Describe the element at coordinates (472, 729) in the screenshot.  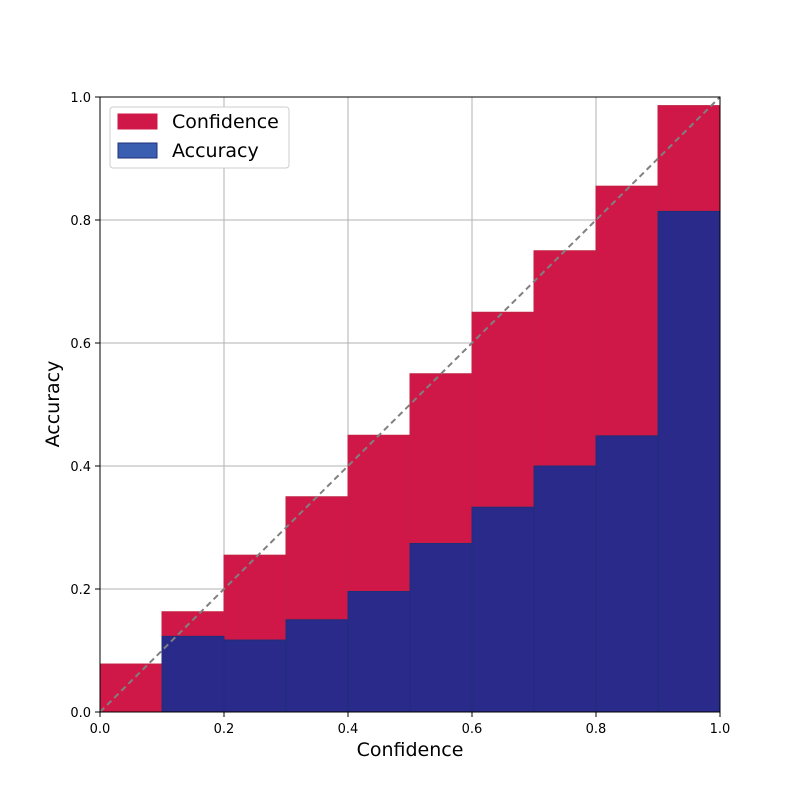
I see `x-tick-label: 0.6` at that location.